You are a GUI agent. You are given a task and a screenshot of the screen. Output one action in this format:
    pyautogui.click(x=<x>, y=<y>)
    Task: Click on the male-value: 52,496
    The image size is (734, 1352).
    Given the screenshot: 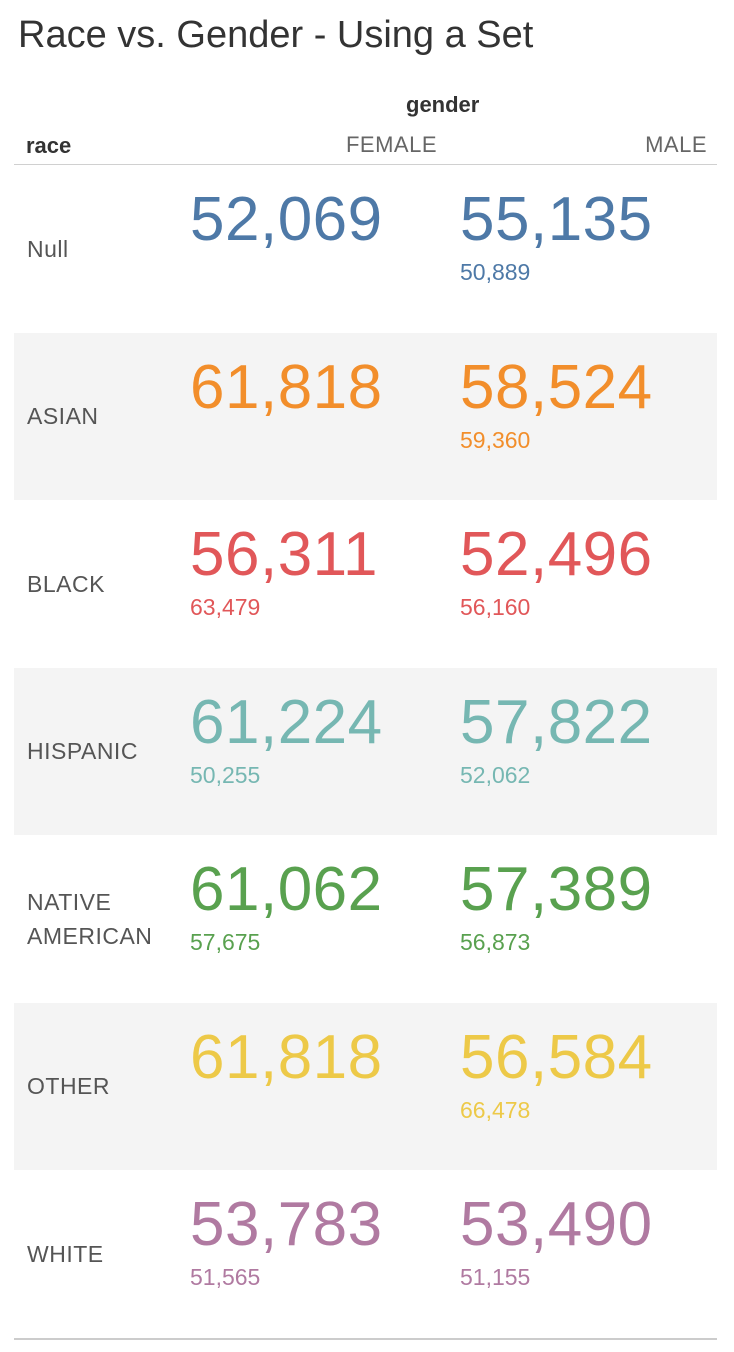 What is the action you would take?
    pyautogui.click(x=556, y=554)
    